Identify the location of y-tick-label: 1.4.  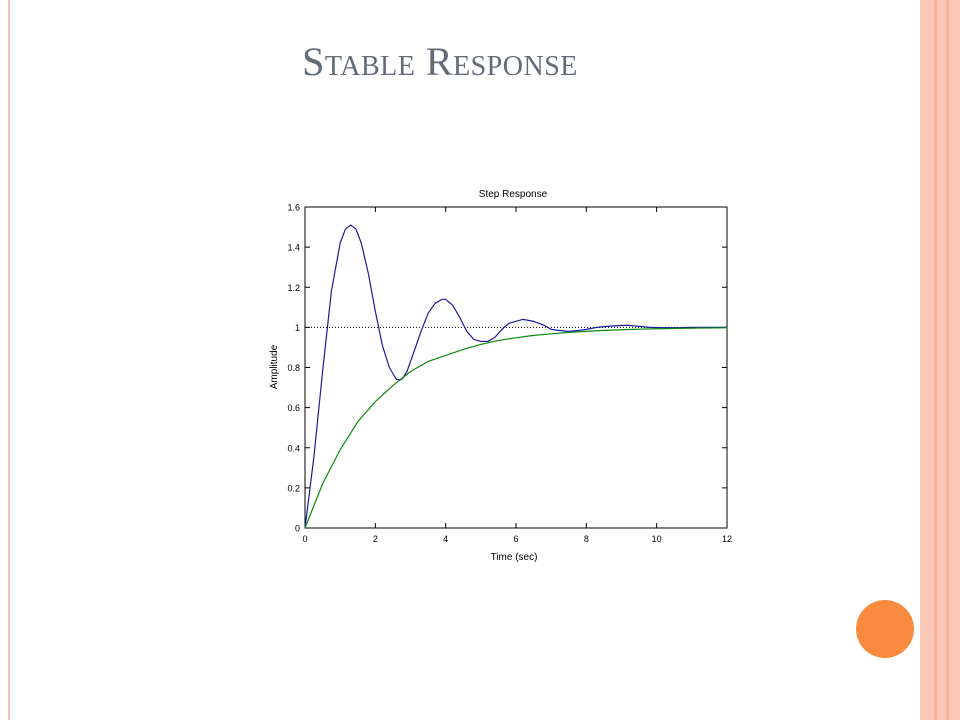
(293, 248).